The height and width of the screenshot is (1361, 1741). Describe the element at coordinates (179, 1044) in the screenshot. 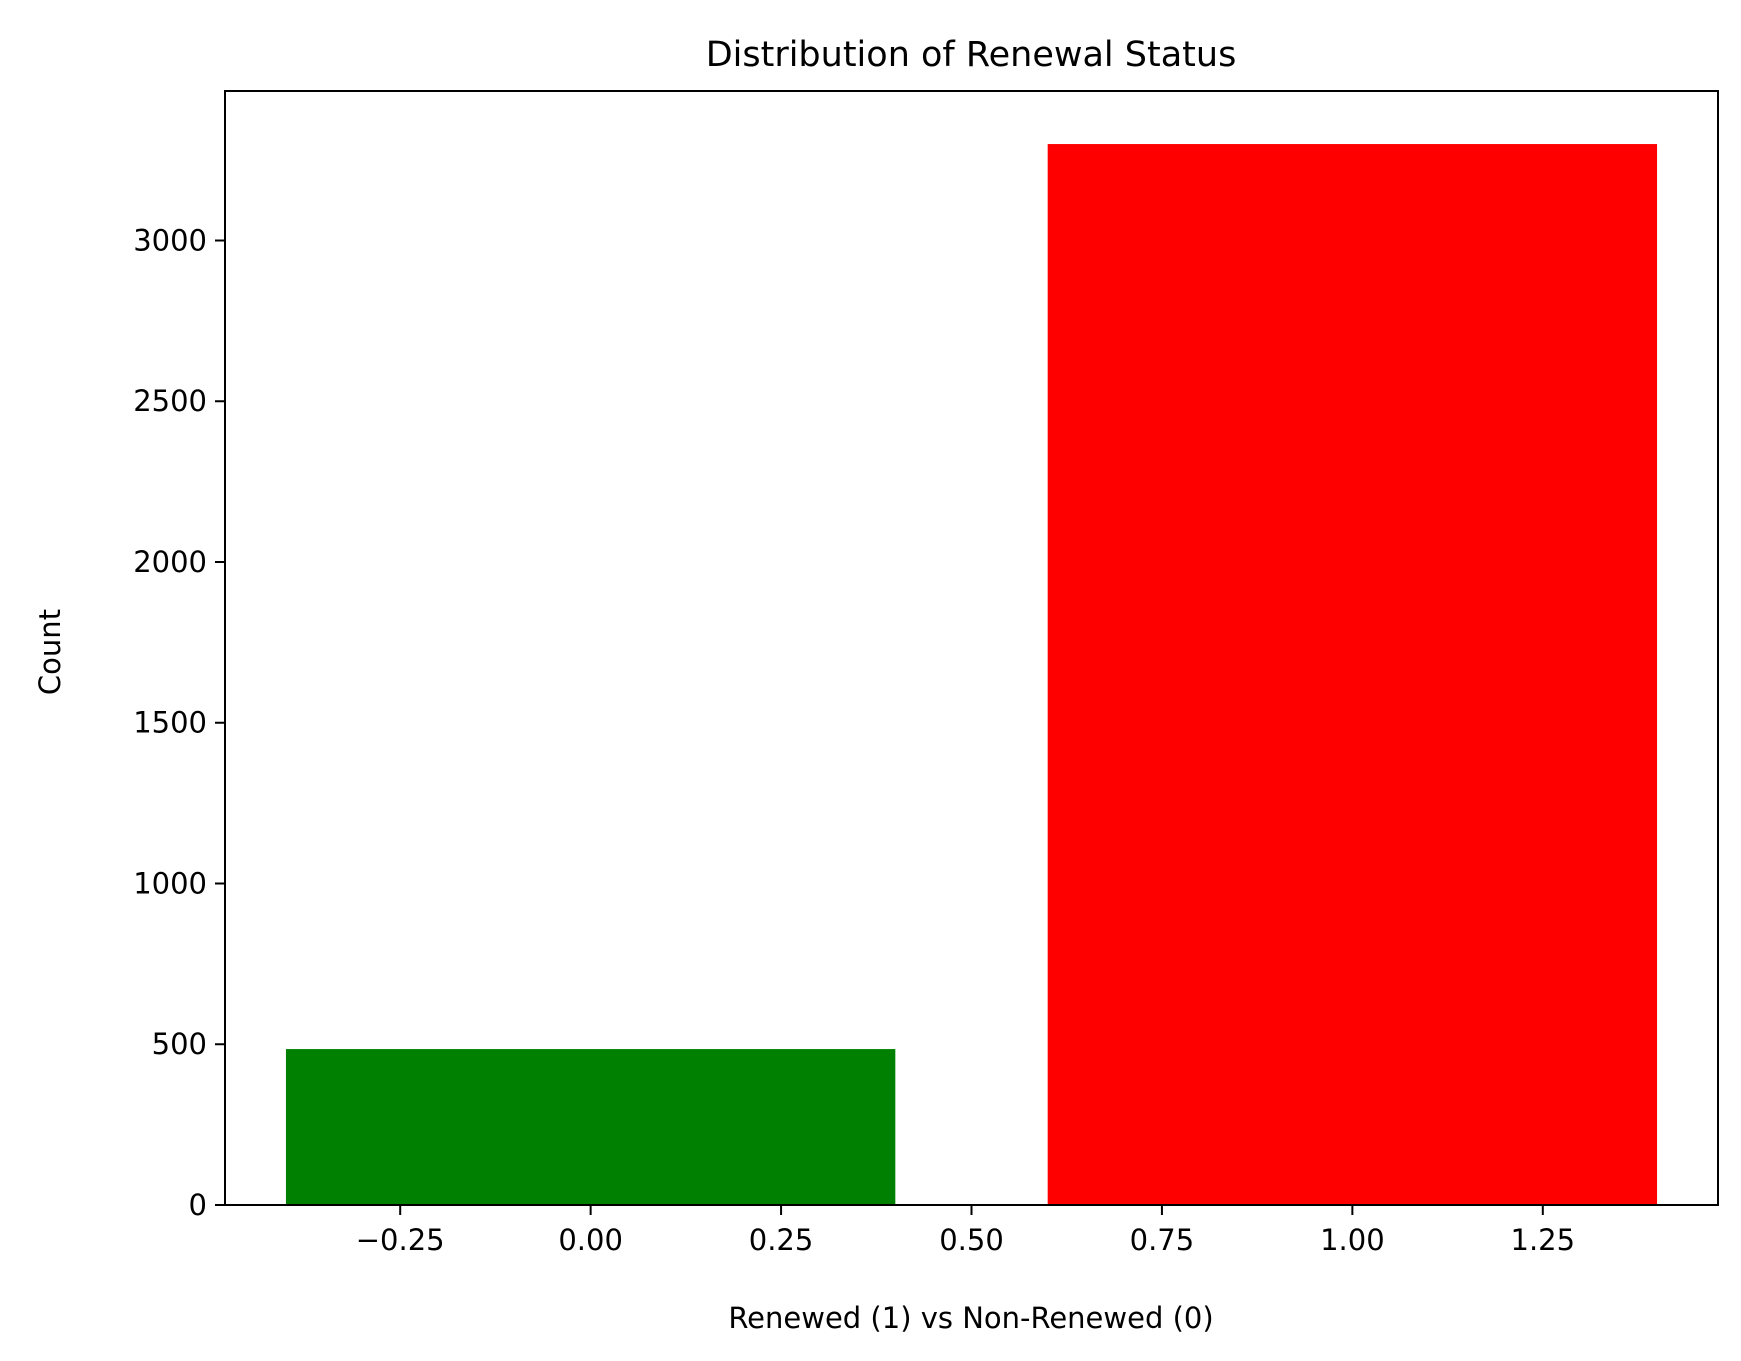

I see `y-tick-label: 500` at that location.